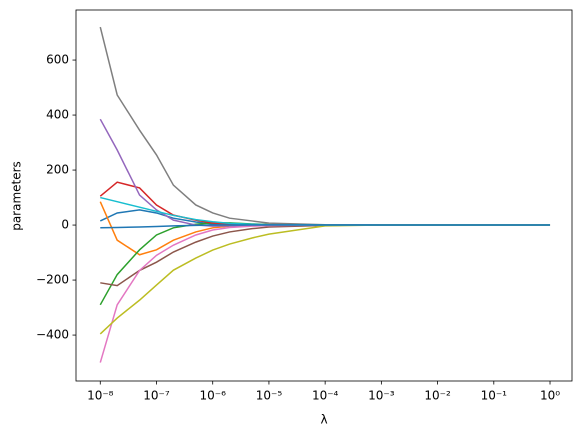 The width and height of the screenshot is (583, 438). Describe the element at coordinates (323, 420) in the screenshot. I see `x-axis-label: λ` at that location.